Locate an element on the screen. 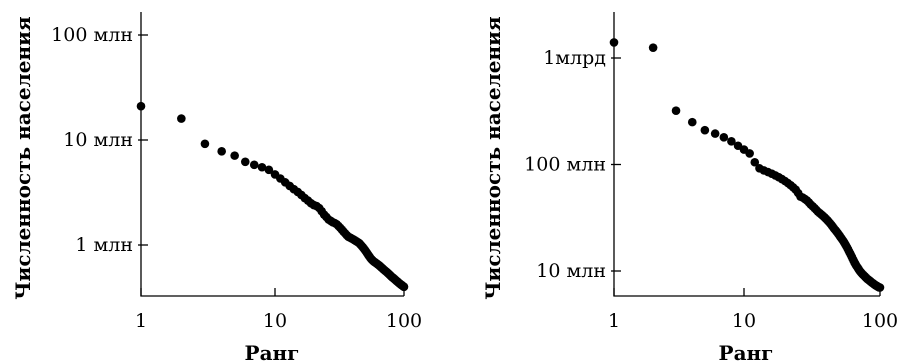 This screenshot has height=364, width=900. chart-left-y-title: Численность населения is located at coordinates (23, 158).